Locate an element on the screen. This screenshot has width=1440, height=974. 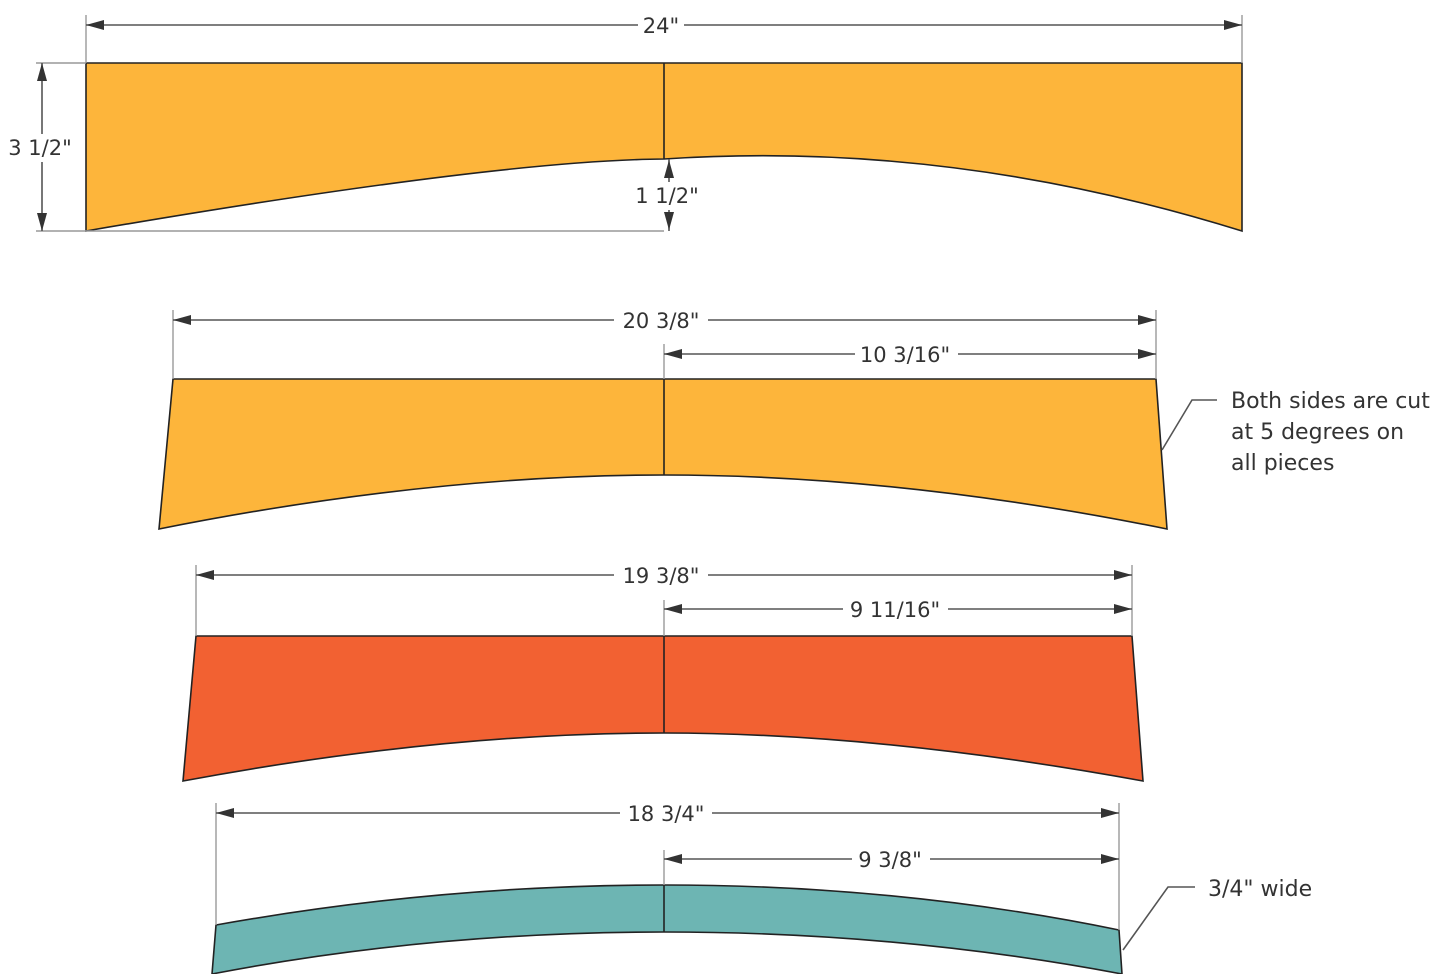
board-3-half-arrow-left is located at coordinates (673, 609).